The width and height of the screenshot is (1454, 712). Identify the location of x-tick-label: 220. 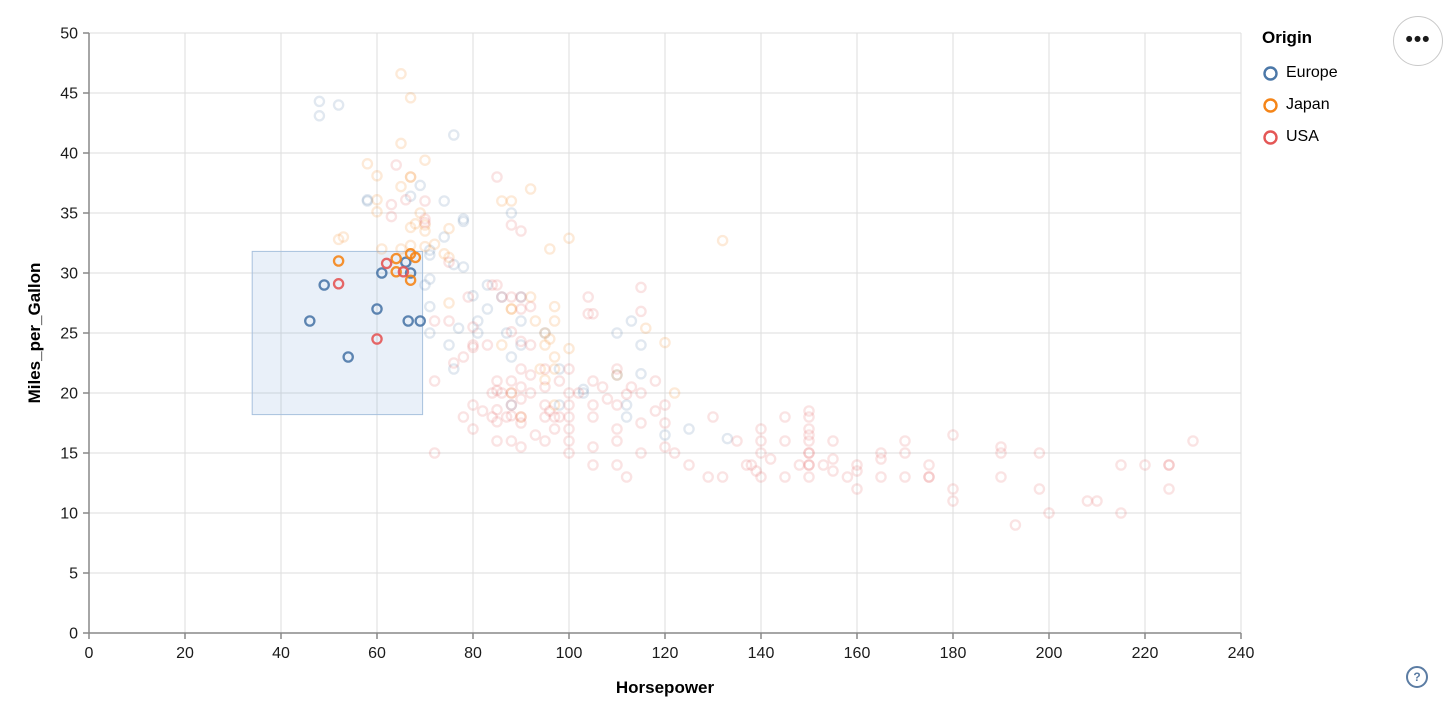
(1145, 653).